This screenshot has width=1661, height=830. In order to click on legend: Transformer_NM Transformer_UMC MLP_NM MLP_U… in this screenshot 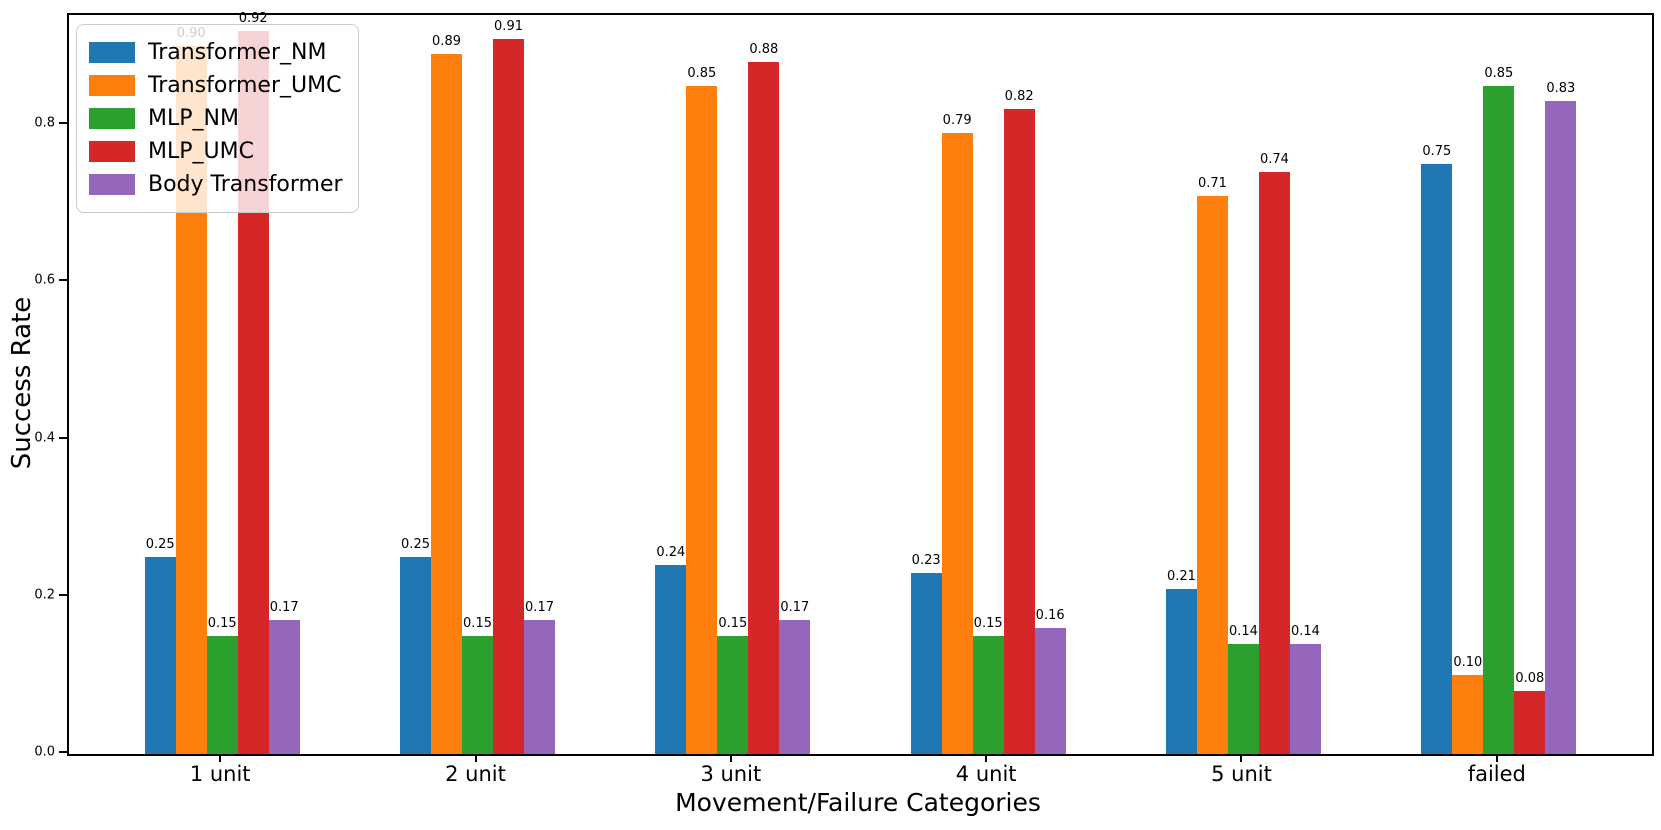, I will do `click(217, 118)`.